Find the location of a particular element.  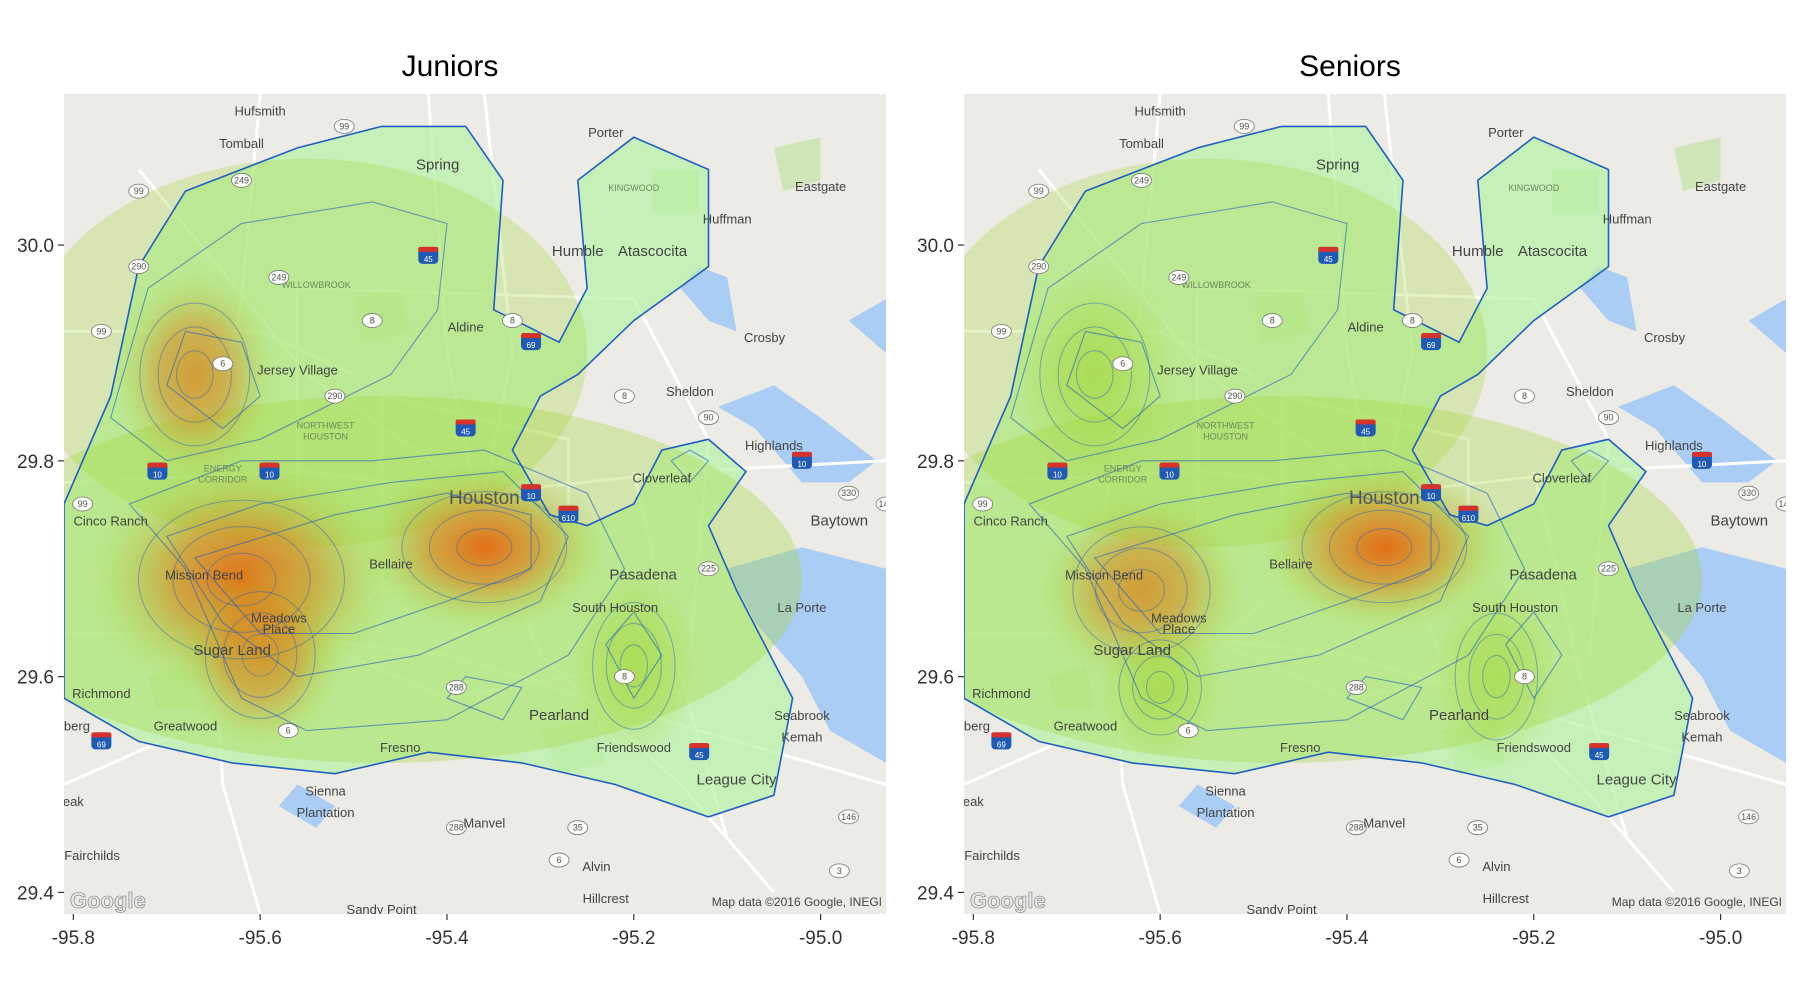

interstate-number: 10 is located at coordinates (1169, 475).